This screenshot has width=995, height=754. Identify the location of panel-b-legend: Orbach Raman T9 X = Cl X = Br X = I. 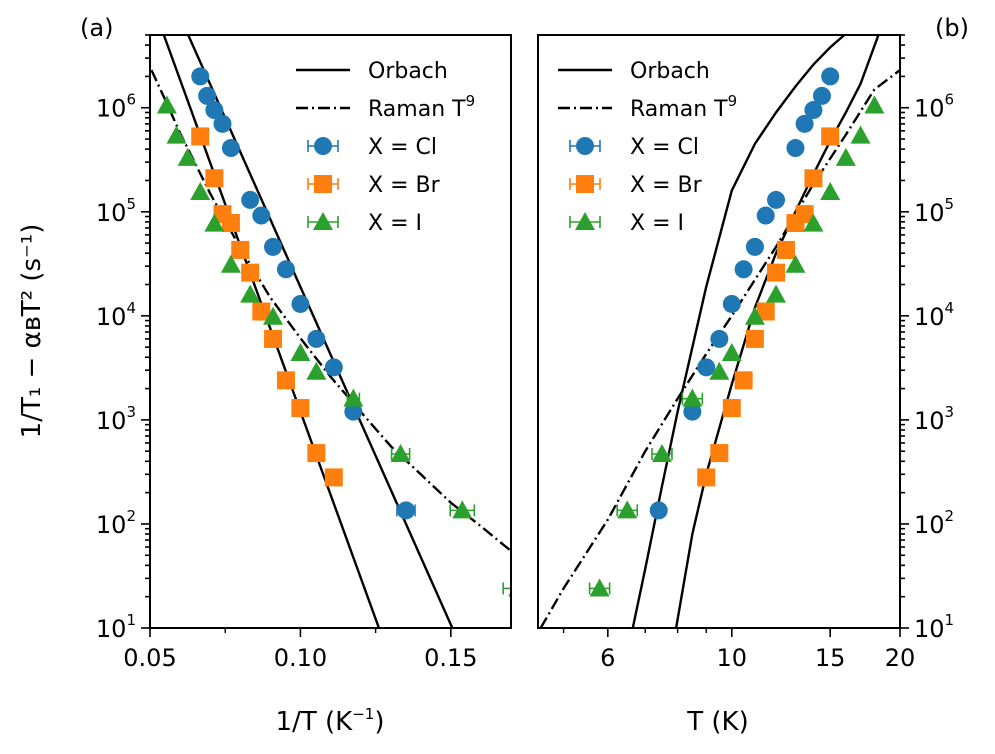
(647, 147).